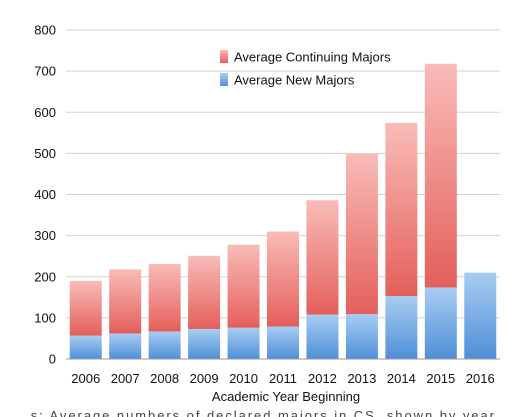  Describe the element at coordinates (85, 308) in the screenshot. I see `bar-continuing-majors-2006` at that location.